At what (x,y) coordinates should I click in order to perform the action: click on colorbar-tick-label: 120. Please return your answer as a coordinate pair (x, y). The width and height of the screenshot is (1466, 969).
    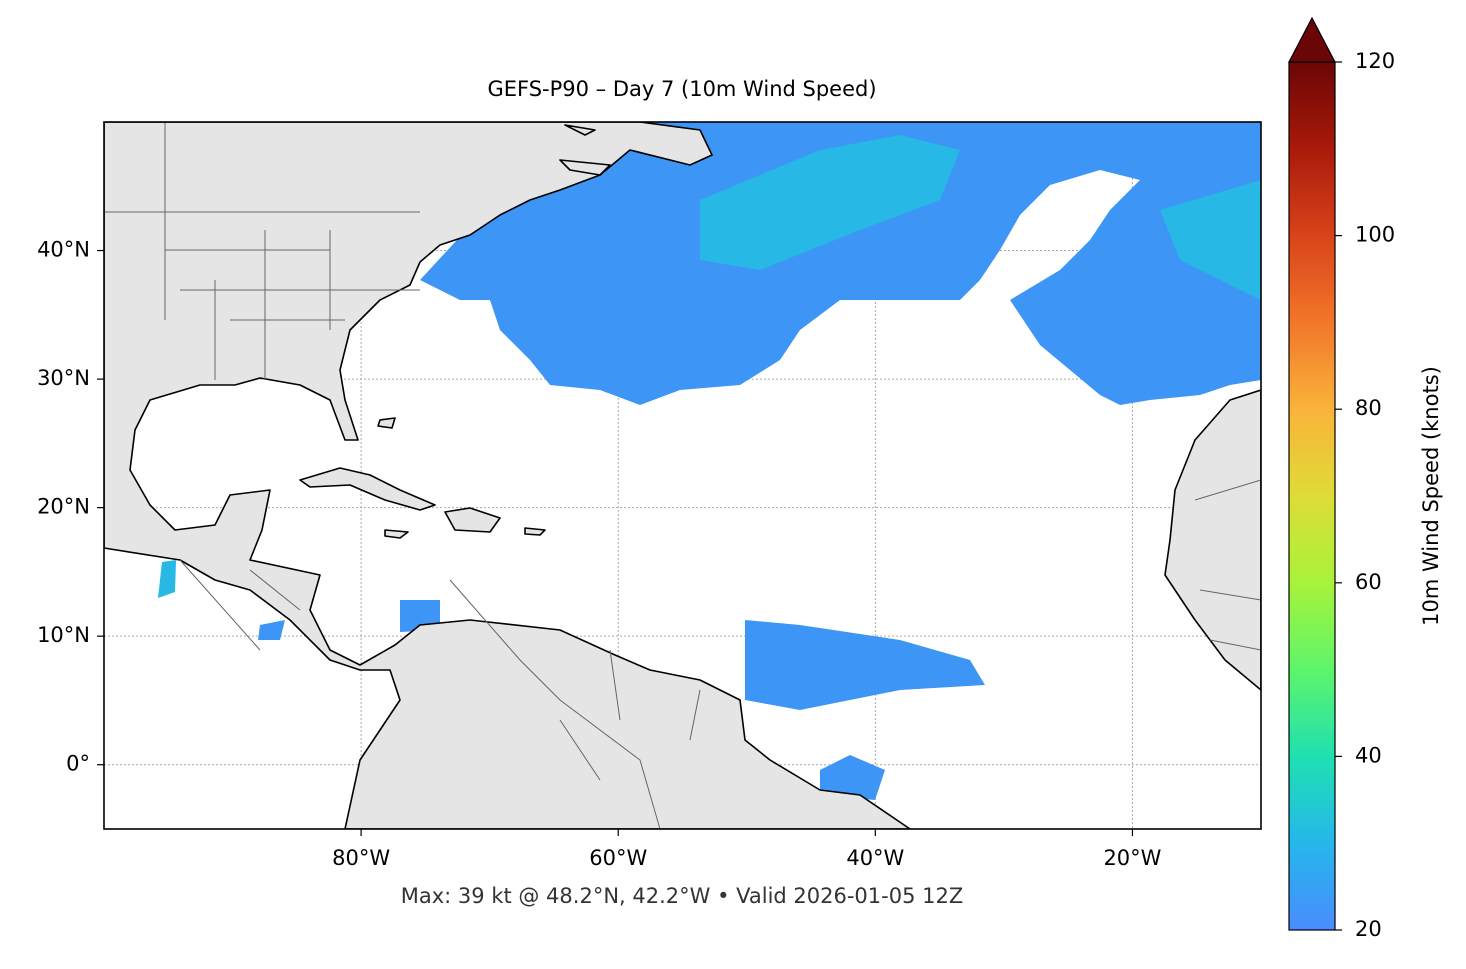
    Looking at the image, I should click on (1375, 61).